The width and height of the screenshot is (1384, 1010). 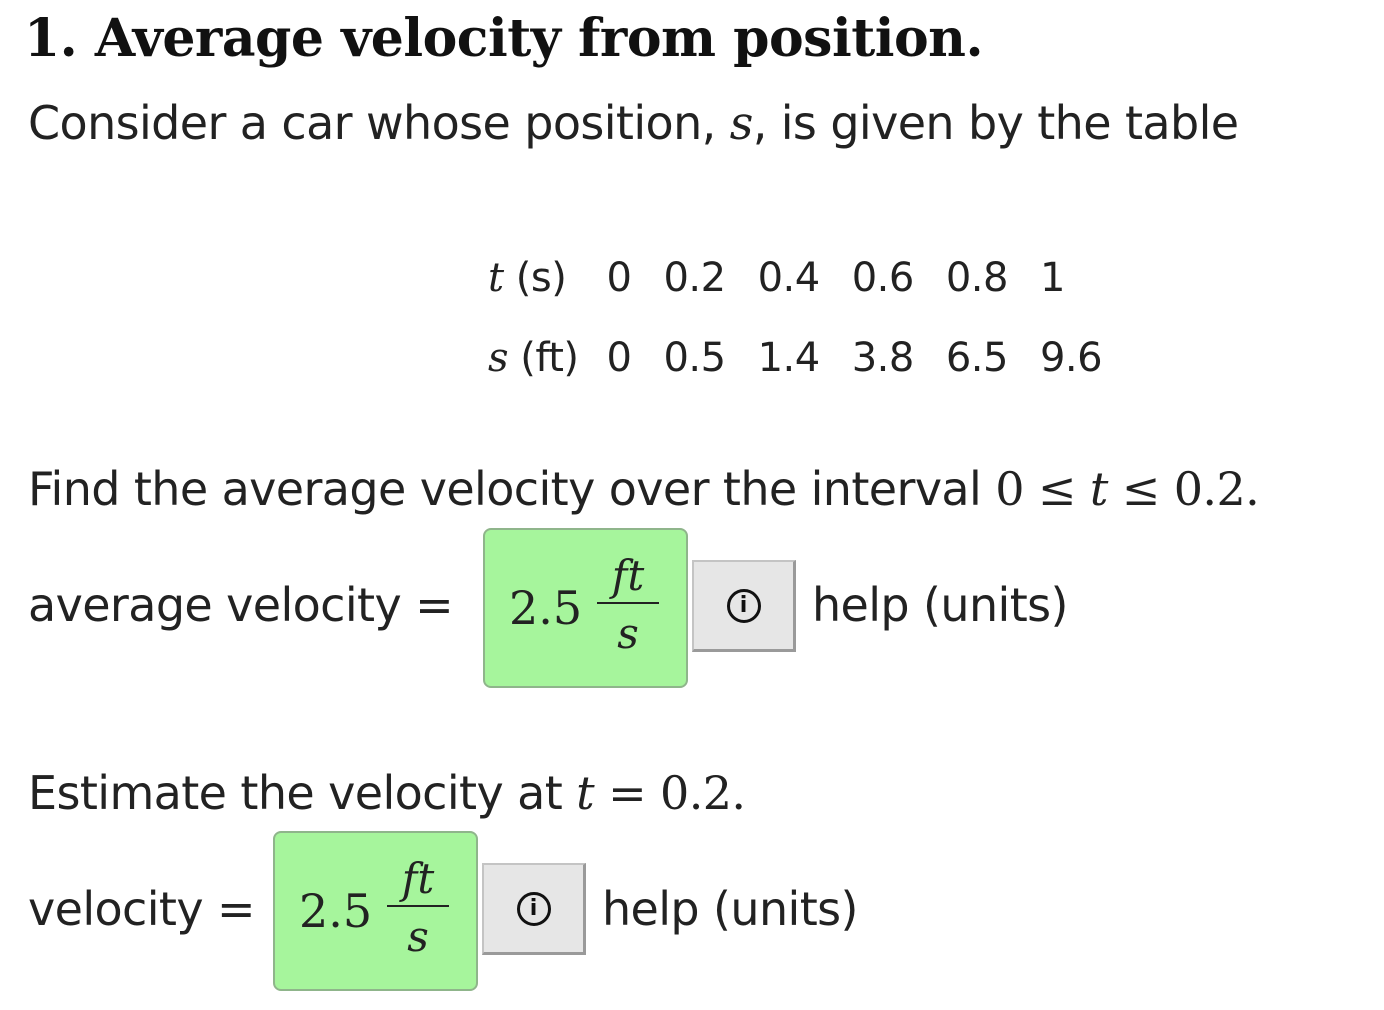 What do you see at coordinates (585, 608) in the screenshot?
I see `average-velocity-answer-field: 2.5 ft s` at bounding box center [585, 608].